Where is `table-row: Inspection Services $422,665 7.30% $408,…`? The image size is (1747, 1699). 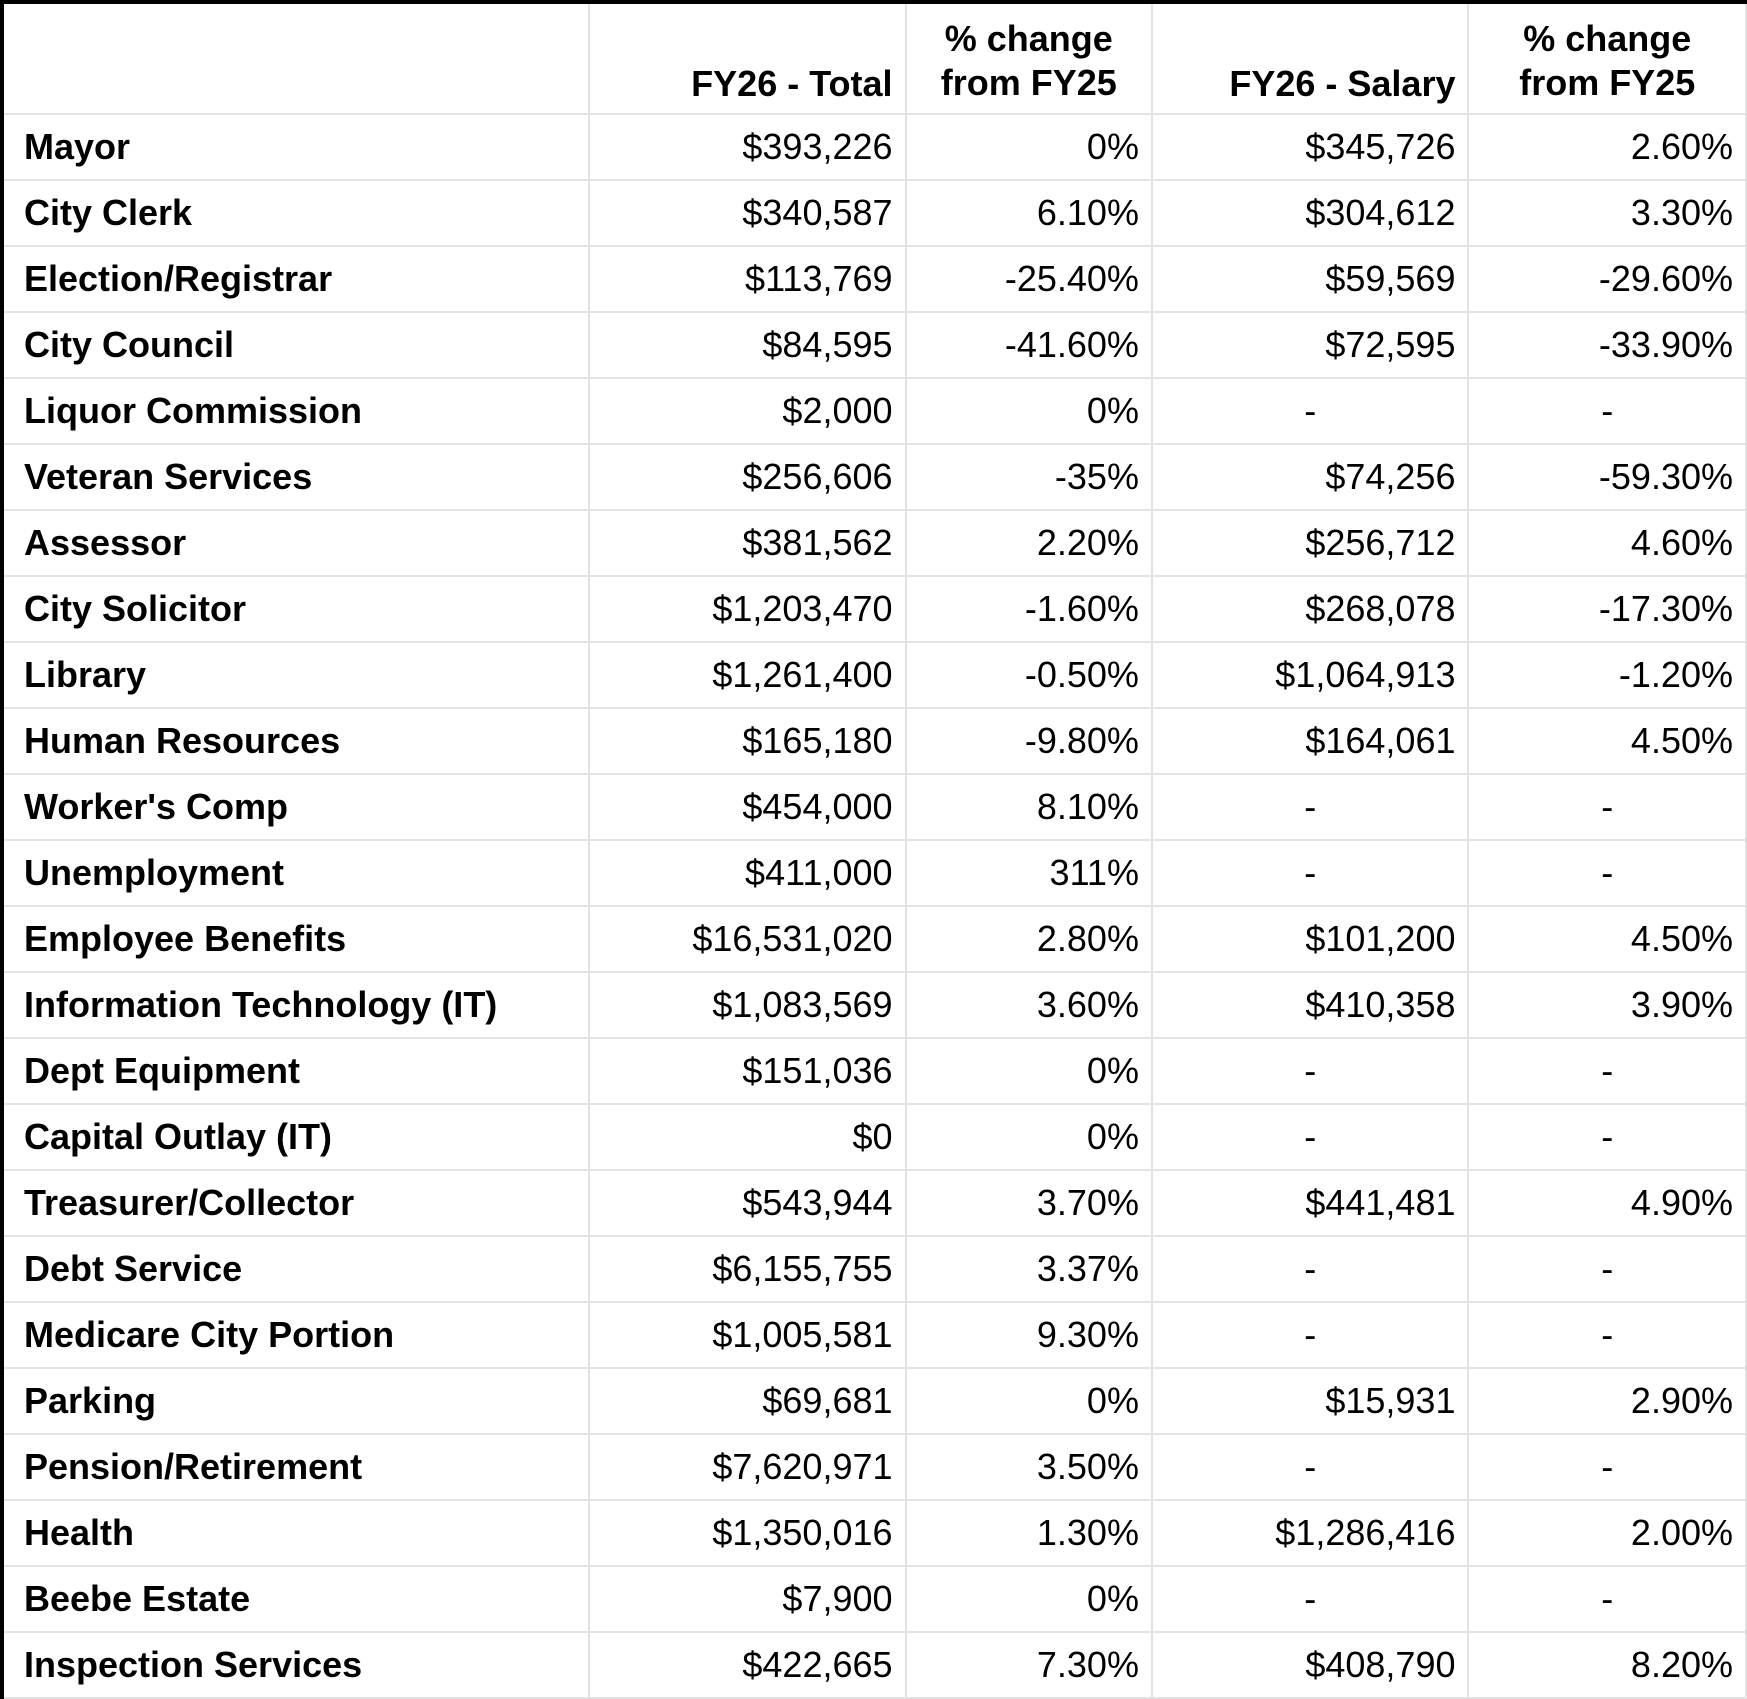 table-row: Inspection Services $422,665 7.30% $408,… is located at coordinates (874, 1665).